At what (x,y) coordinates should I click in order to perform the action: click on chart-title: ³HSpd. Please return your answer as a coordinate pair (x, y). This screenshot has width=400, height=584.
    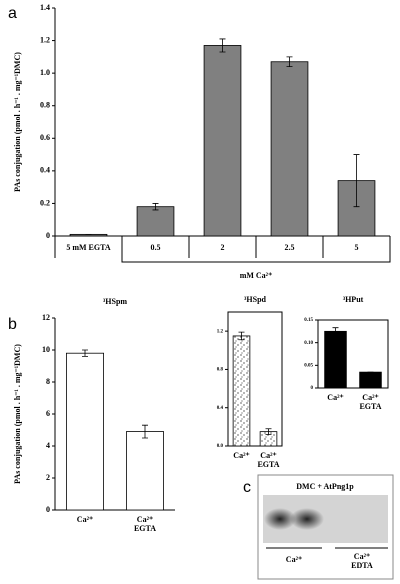
    Looking at the image, I should click on (255, 299).